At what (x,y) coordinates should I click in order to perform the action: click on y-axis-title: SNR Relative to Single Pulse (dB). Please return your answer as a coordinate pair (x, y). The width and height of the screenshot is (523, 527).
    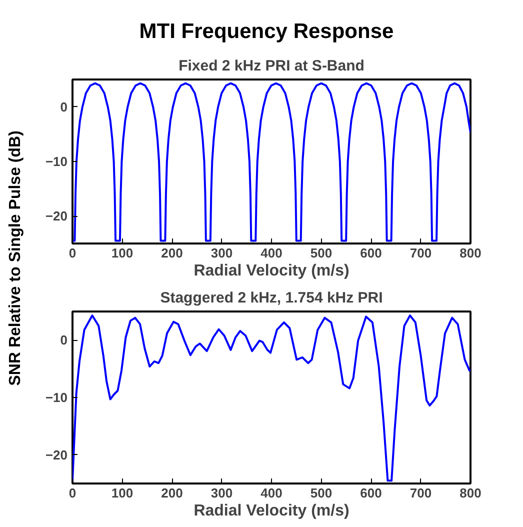
    Looking at the image, I should click on (15, 258).